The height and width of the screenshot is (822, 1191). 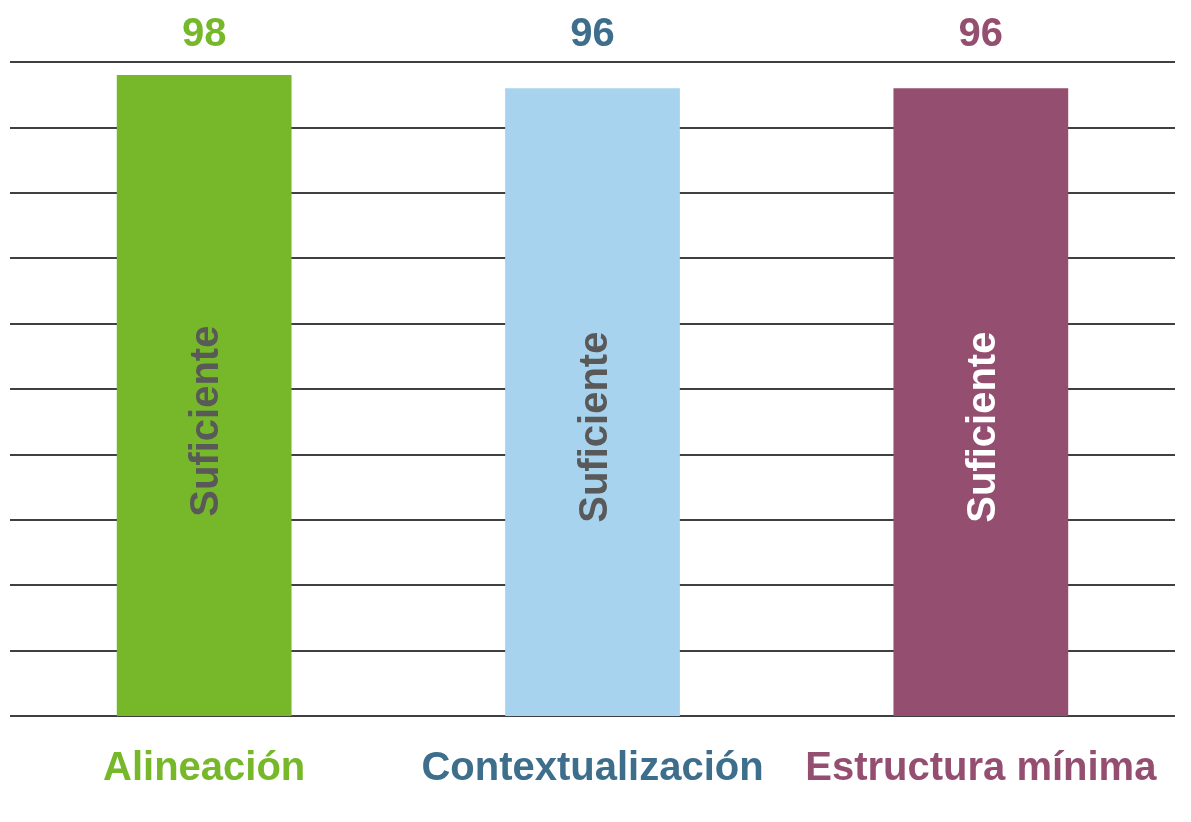 What do you see at coordinates (204, 32) in the screenshot?
I see `data-label: 98` at bounding box center [204, 32].